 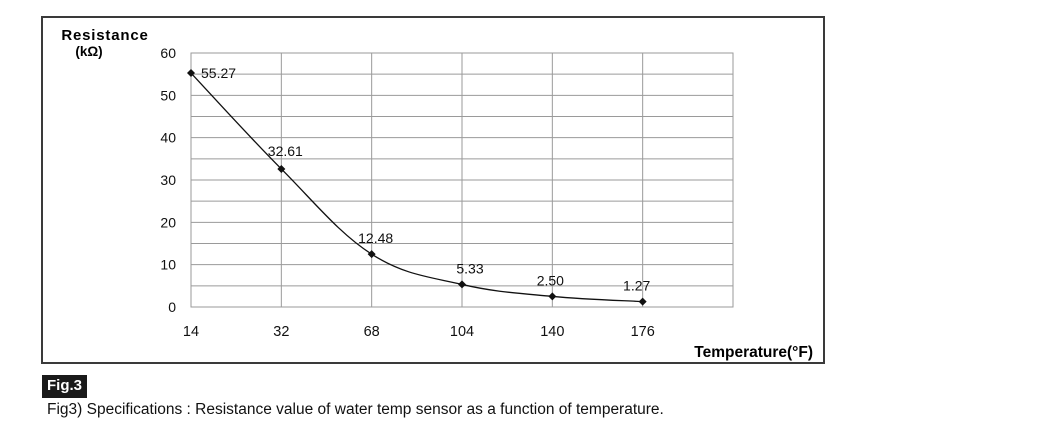 What do you see at coordinates (550, 280) in the screenshot?
I see `data-value-label: 2.50` at bounding box center [550, 280].